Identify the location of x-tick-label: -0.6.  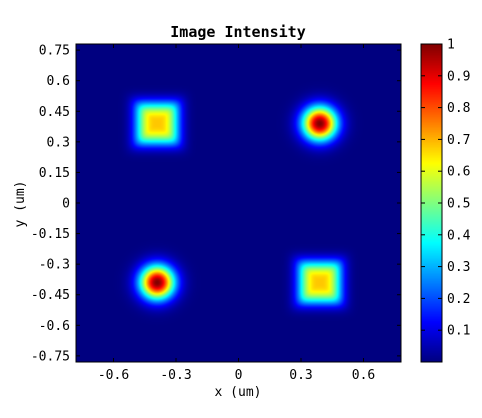
(113, 375).